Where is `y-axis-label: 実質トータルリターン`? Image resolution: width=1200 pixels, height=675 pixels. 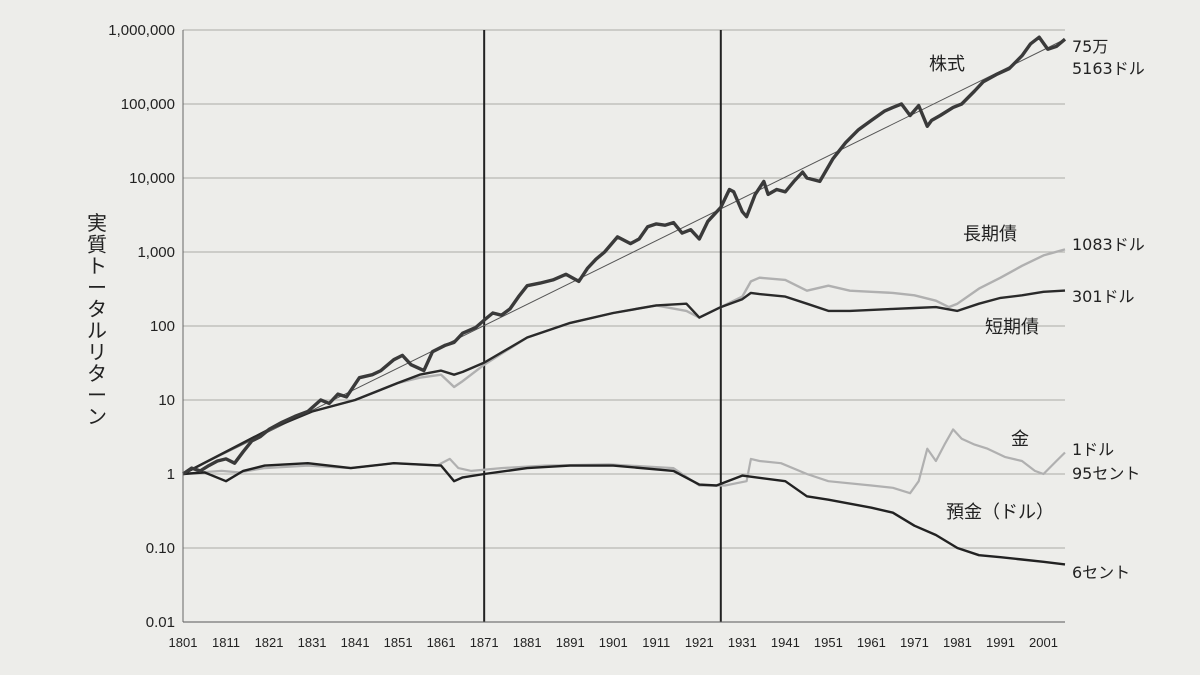 y-axis-label: 実質トータルリターン is located at coordinates (97, 320).